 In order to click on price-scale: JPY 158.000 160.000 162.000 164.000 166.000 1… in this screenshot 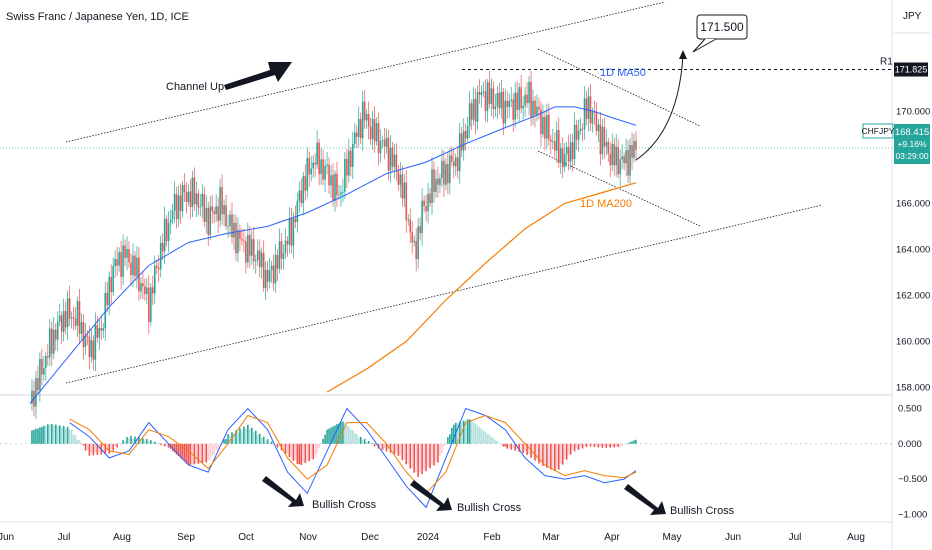, I will do `click(895, 202)`.